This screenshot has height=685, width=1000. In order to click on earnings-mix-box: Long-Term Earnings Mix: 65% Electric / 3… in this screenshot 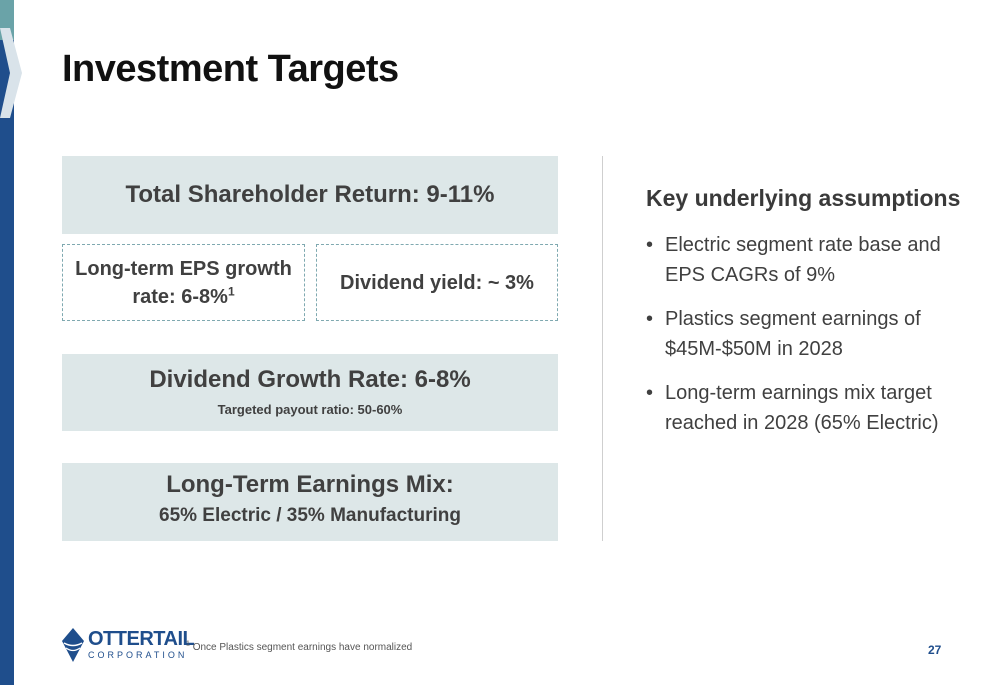, I will do `click(310, 502)`.